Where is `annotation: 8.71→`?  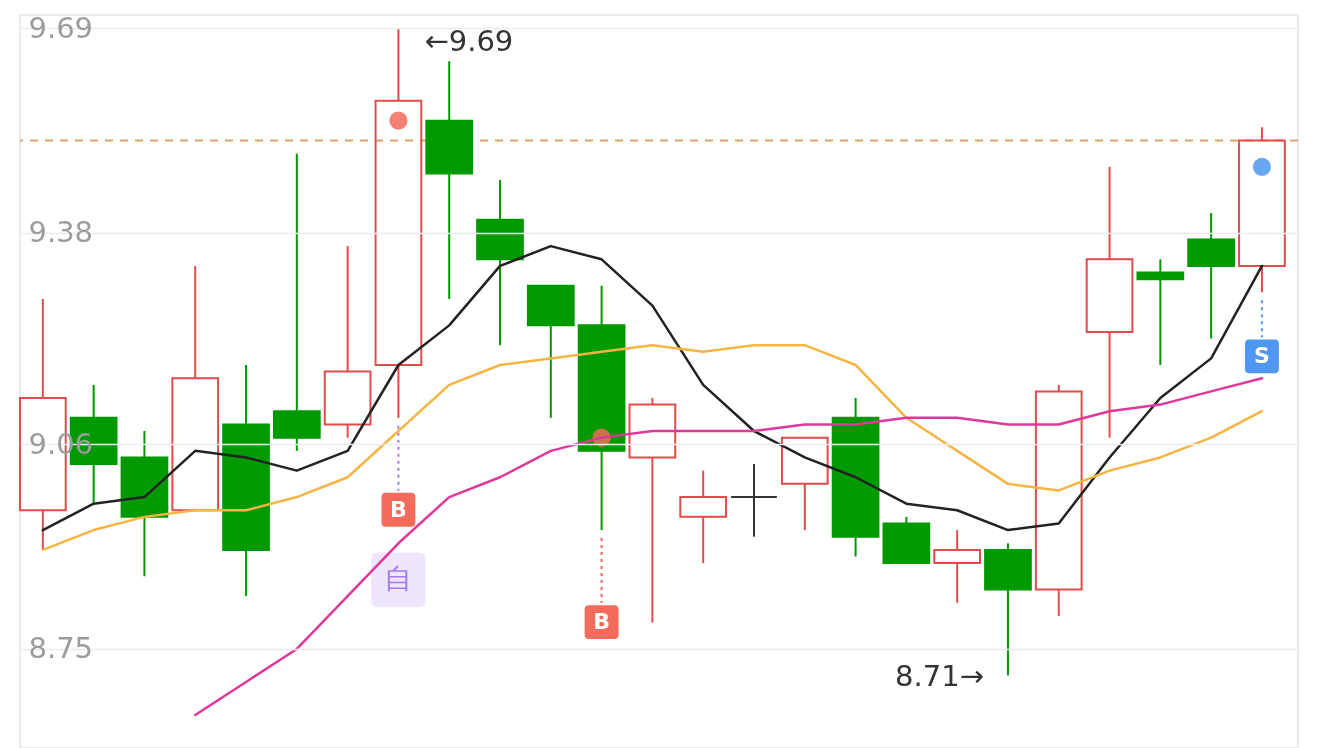 annotation: 8.71→ is located at coordinates (939, 676).